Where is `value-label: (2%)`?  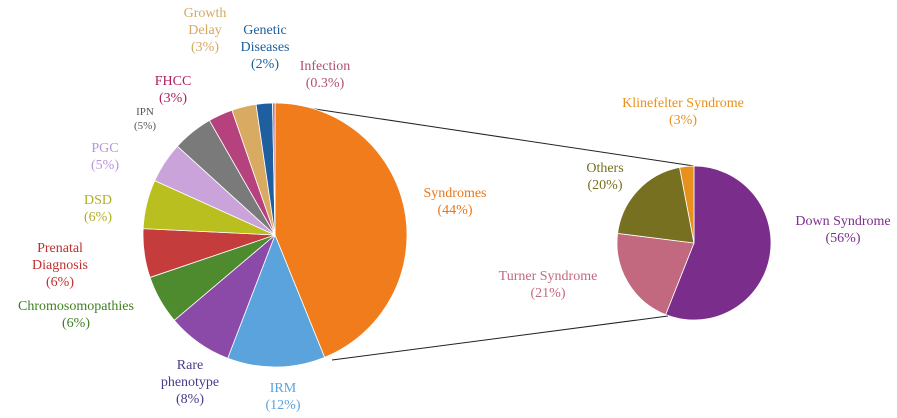
value-label: (2%) is located at coordinates (265, 64).